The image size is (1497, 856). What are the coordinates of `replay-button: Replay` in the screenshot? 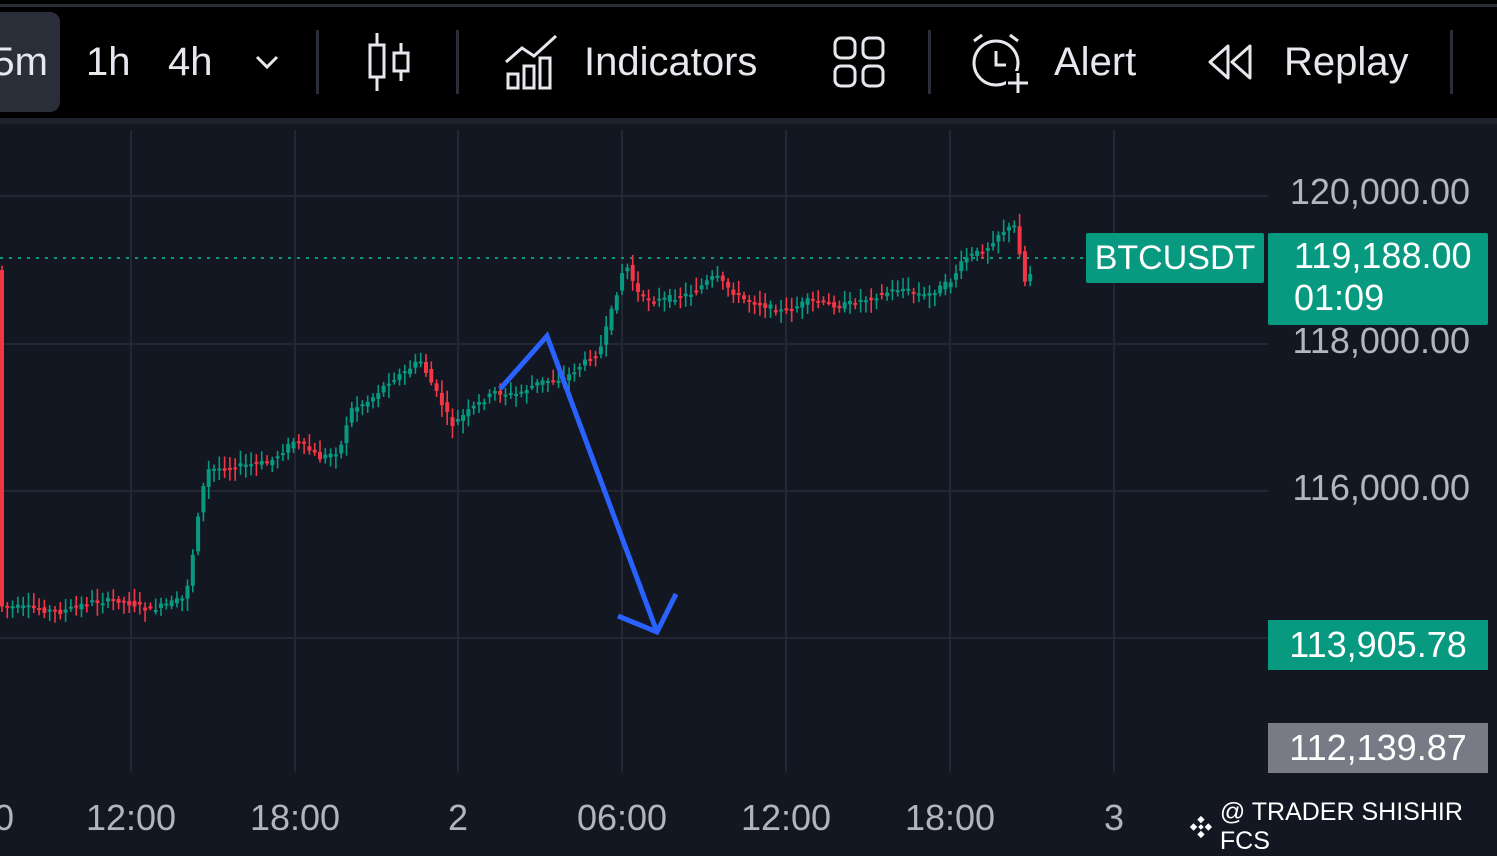 It's located at (1307, 62).